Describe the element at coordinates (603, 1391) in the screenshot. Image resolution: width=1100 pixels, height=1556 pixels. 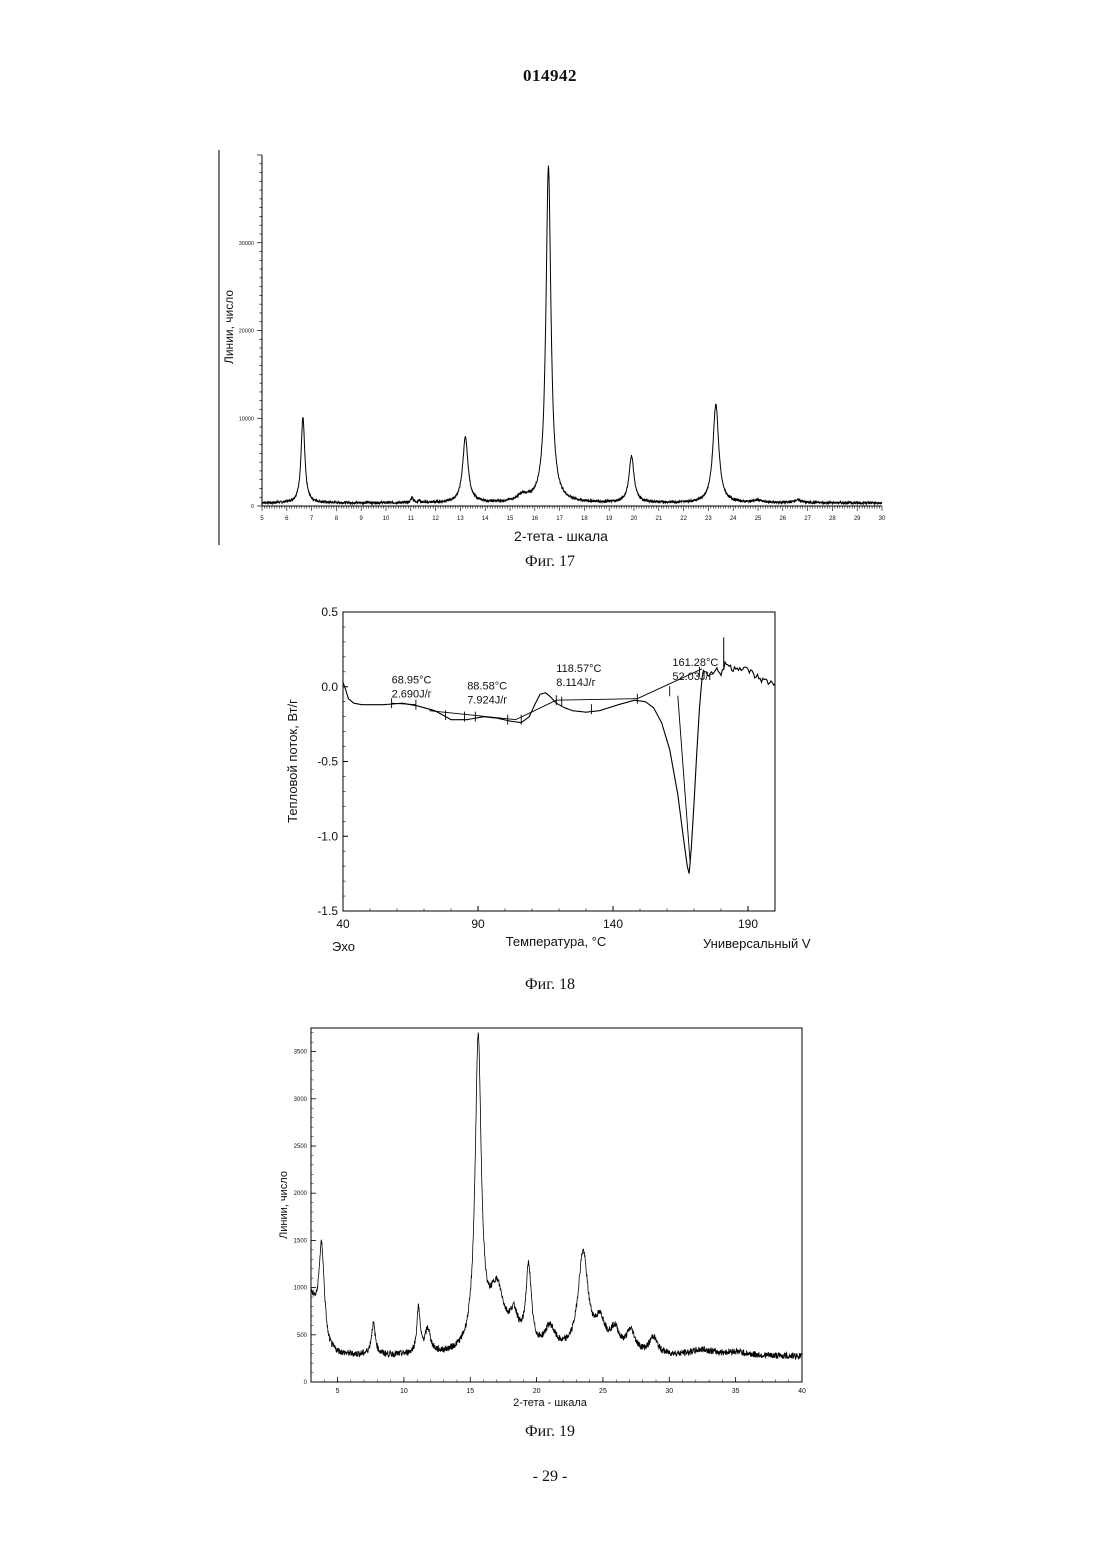
I see `figure-19-x-tick-label: 25` at that location.